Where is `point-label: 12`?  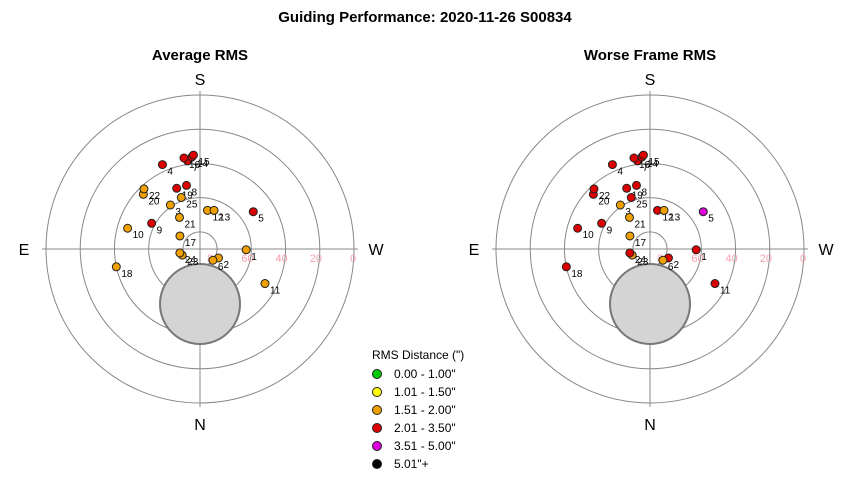 point-label: 12 is located at coordinates (669, 217).